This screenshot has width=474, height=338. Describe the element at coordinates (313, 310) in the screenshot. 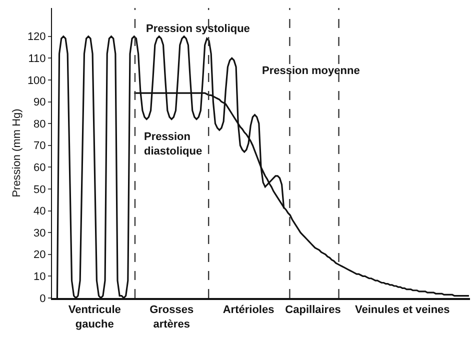

I see `x-tick-label: Capillaires` at that location.